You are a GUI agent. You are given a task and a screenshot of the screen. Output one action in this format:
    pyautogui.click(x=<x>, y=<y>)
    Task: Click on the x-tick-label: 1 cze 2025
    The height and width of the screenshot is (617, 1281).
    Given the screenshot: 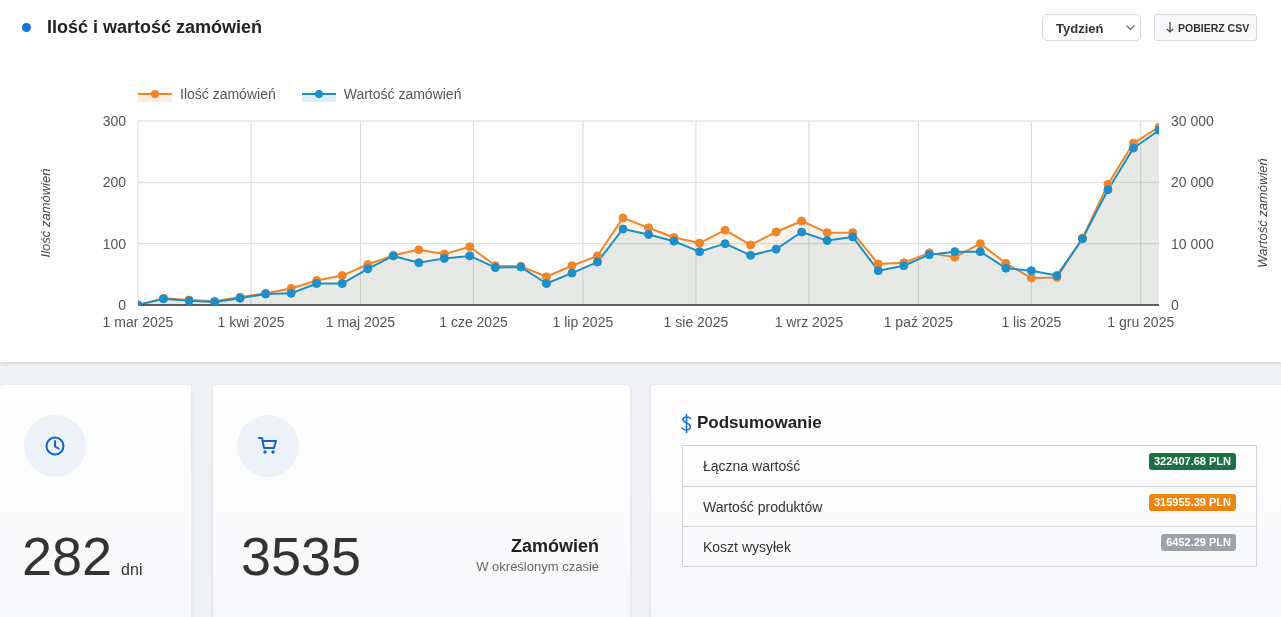 What is the action you would take?
    pyautogui.click(x=473, y=321)
    